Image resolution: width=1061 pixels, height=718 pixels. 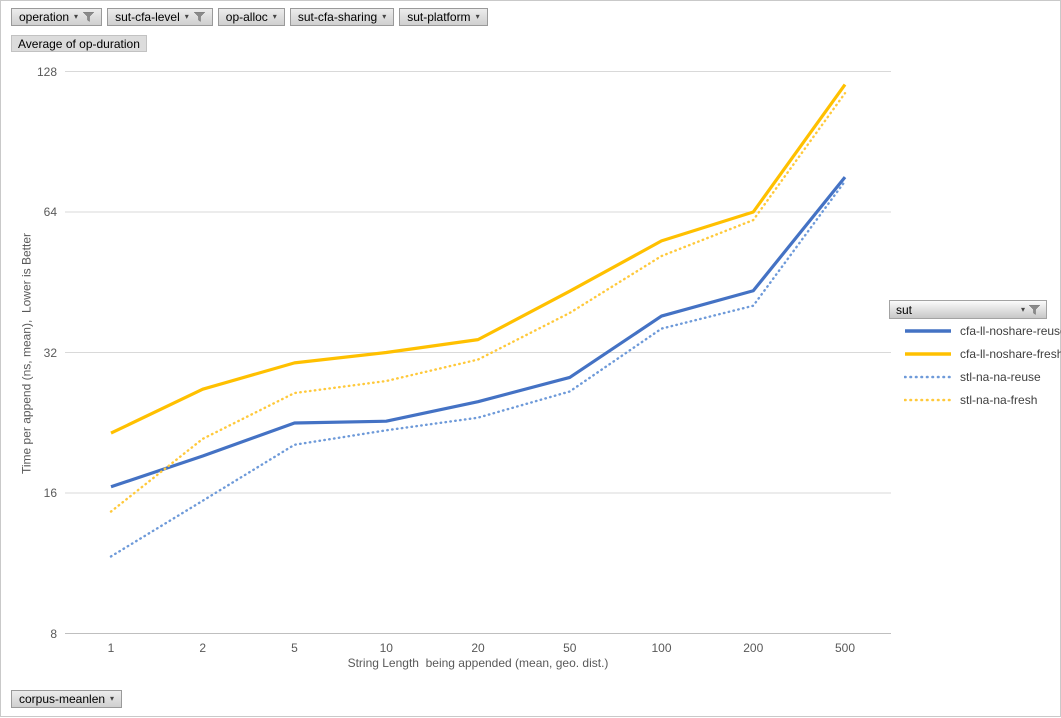 What do you see at coordinates (1010, 330) in the screenshot?
I see `legend-item-label: cfa-ll-noshare-reuse` at bounding box center [1010, 330].